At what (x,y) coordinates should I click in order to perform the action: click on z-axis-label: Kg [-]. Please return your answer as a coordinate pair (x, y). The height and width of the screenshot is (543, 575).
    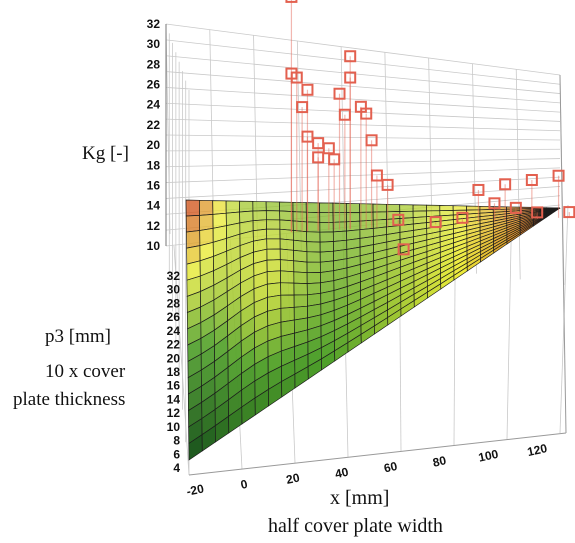
    Looking at the image, I should click on (105, 153).